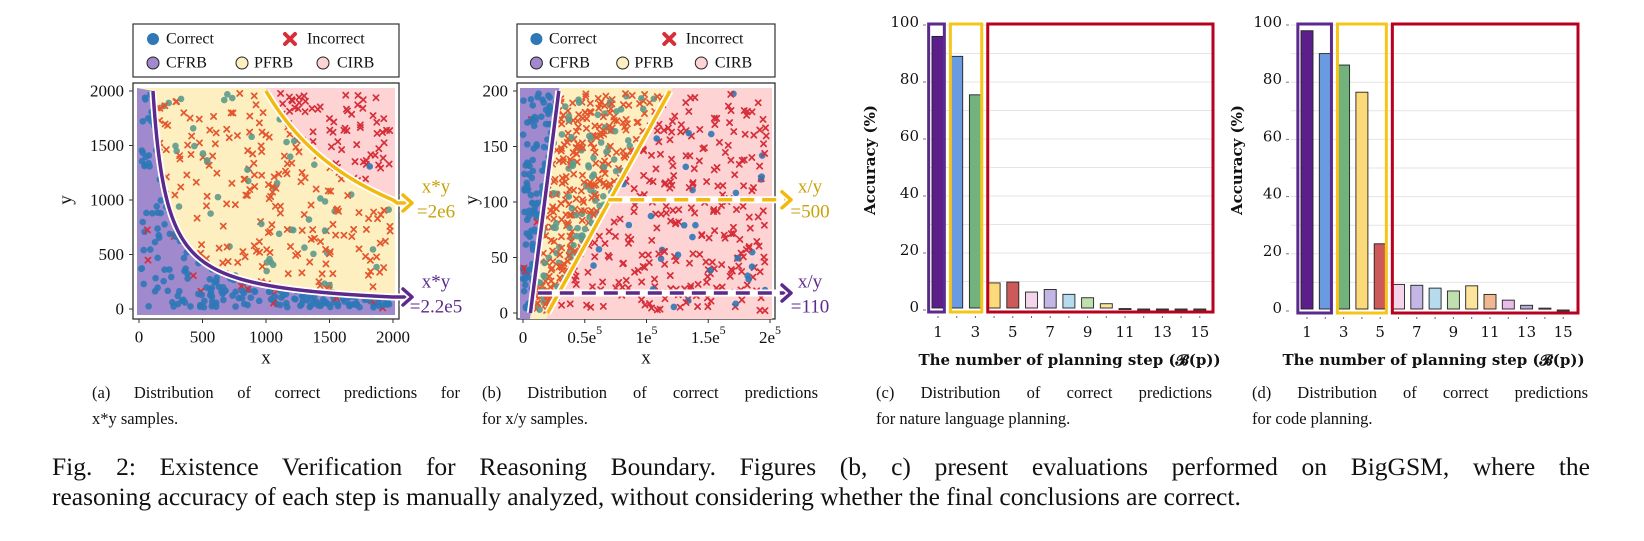 This screenshot has height=541, width=1644. Describe the element at coordinates (1454, 332) in the screenshot. I see `d-x-tick-label: 9` at that location.